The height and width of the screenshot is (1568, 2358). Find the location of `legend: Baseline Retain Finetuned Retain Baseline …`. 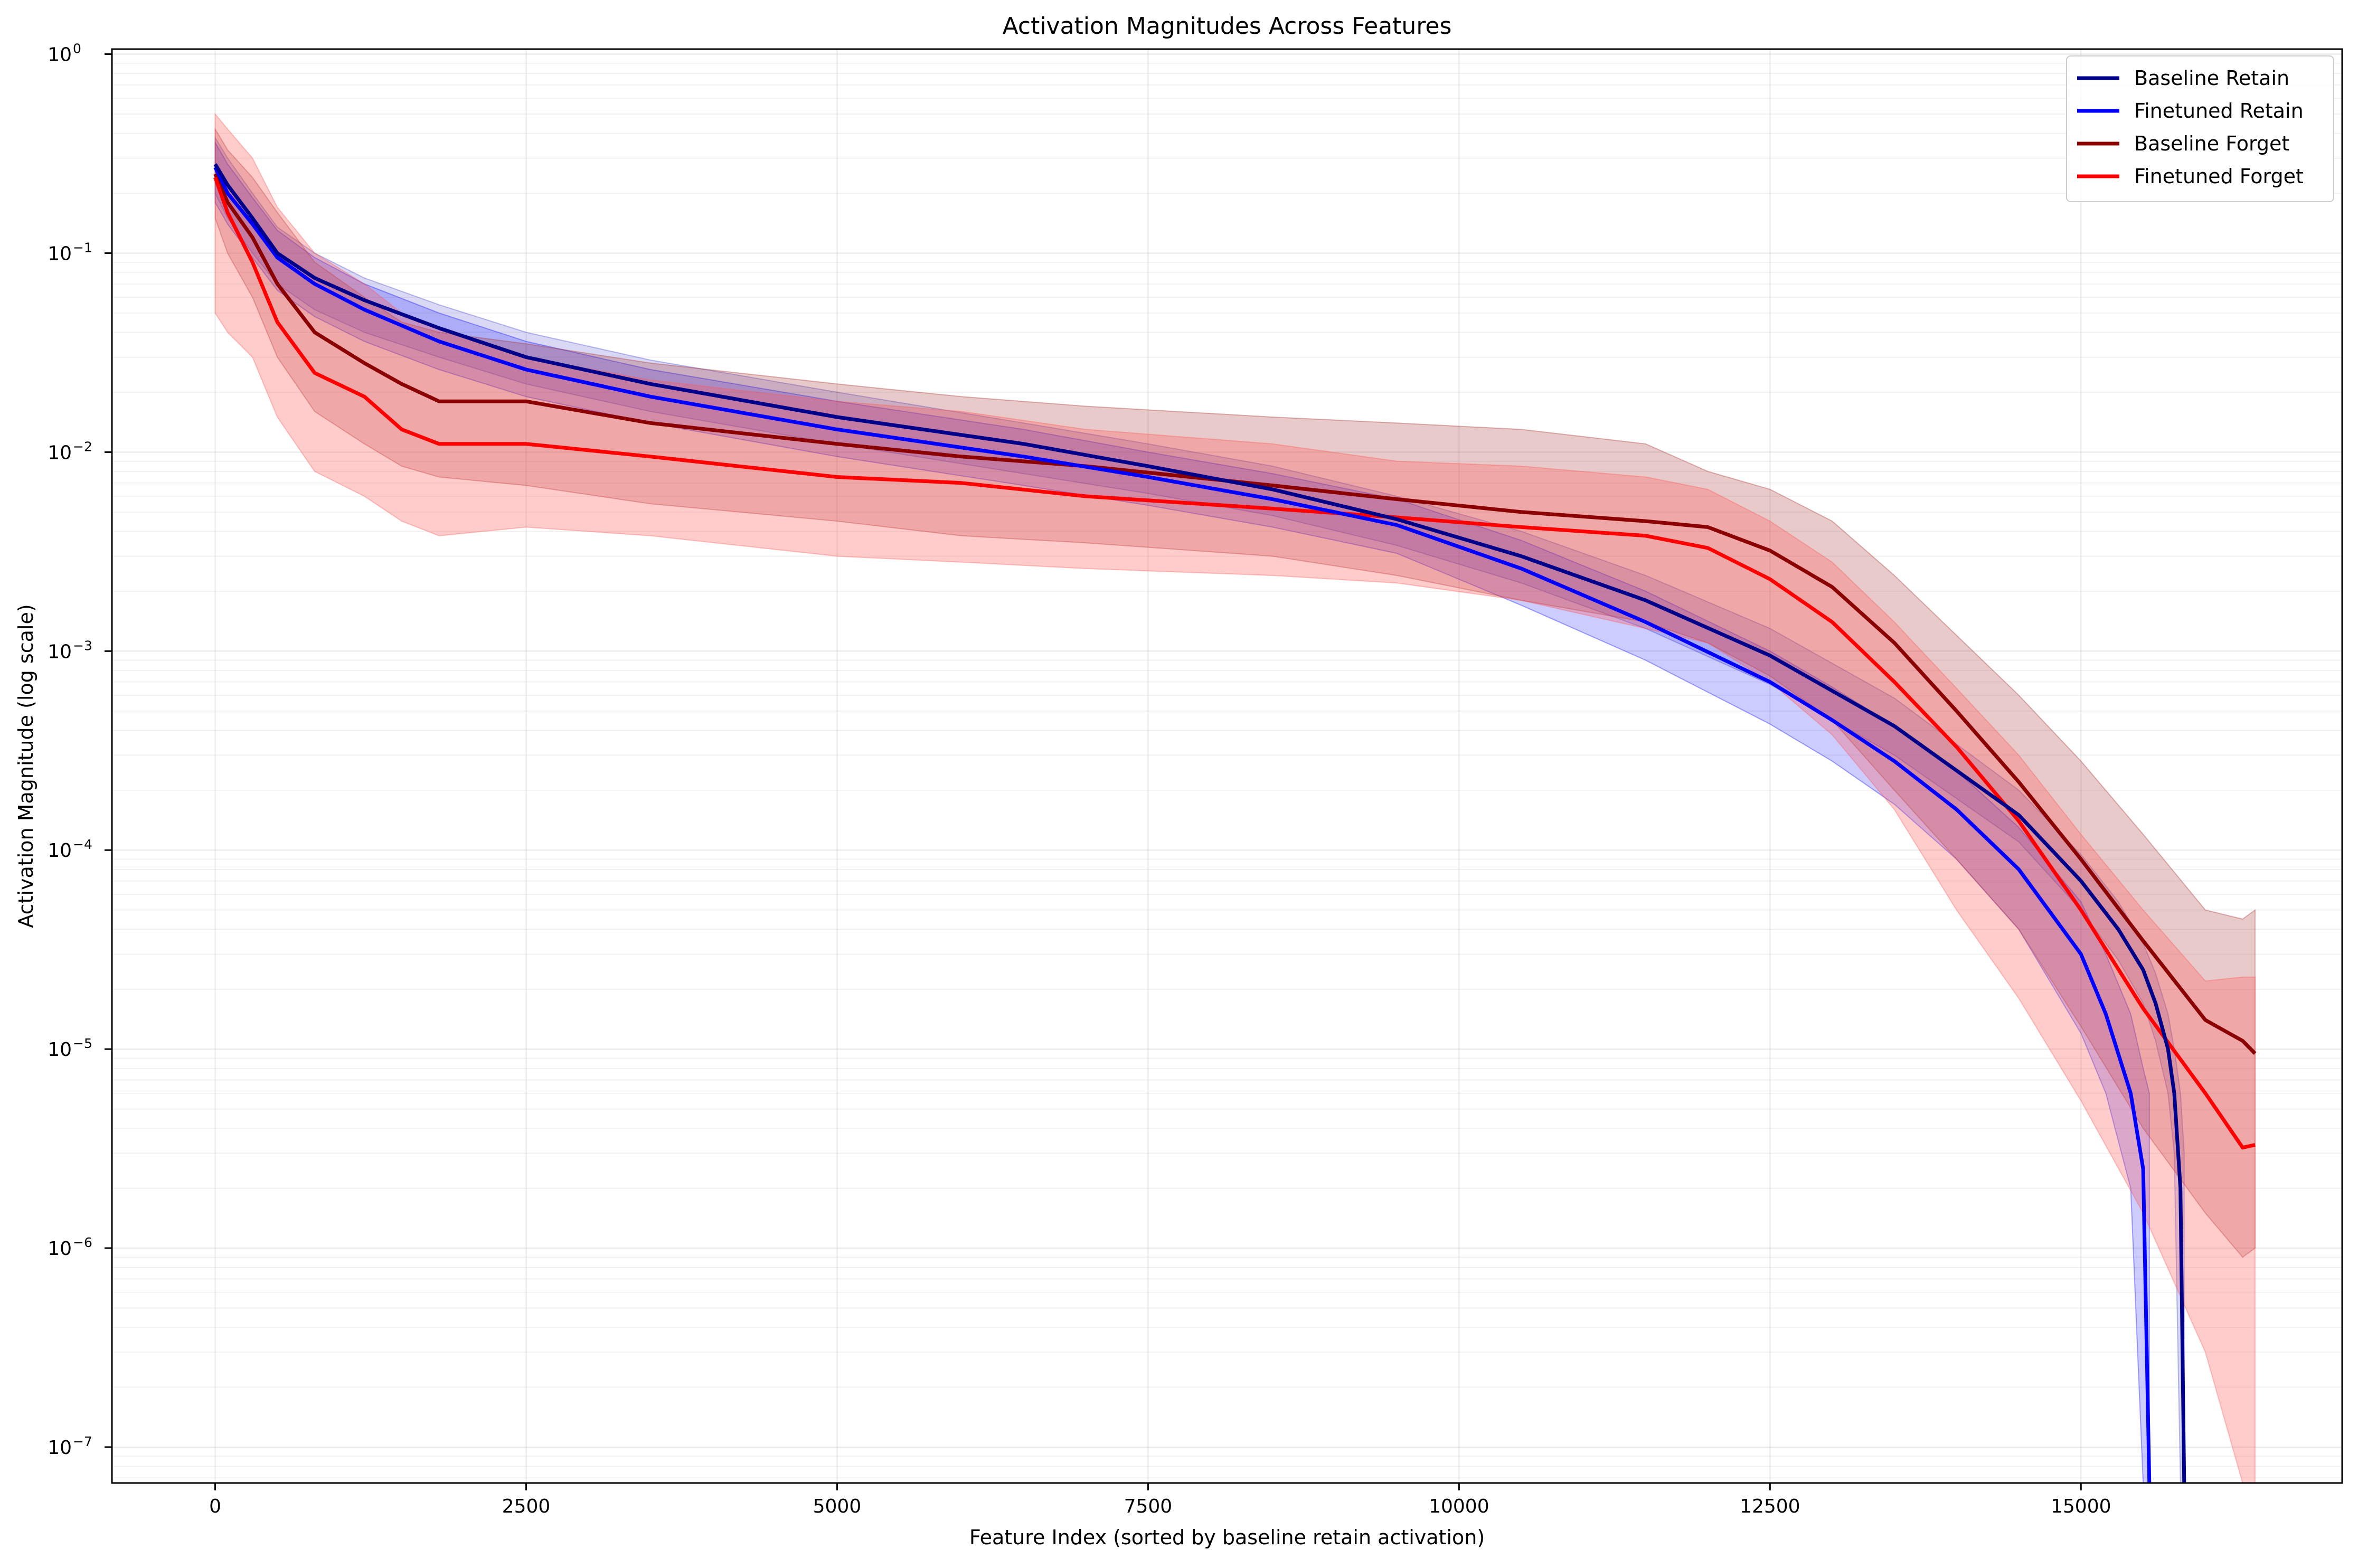

legend: Baseline Retain Finetuned Retain Baseline … is located at coordinates (2200, 128).